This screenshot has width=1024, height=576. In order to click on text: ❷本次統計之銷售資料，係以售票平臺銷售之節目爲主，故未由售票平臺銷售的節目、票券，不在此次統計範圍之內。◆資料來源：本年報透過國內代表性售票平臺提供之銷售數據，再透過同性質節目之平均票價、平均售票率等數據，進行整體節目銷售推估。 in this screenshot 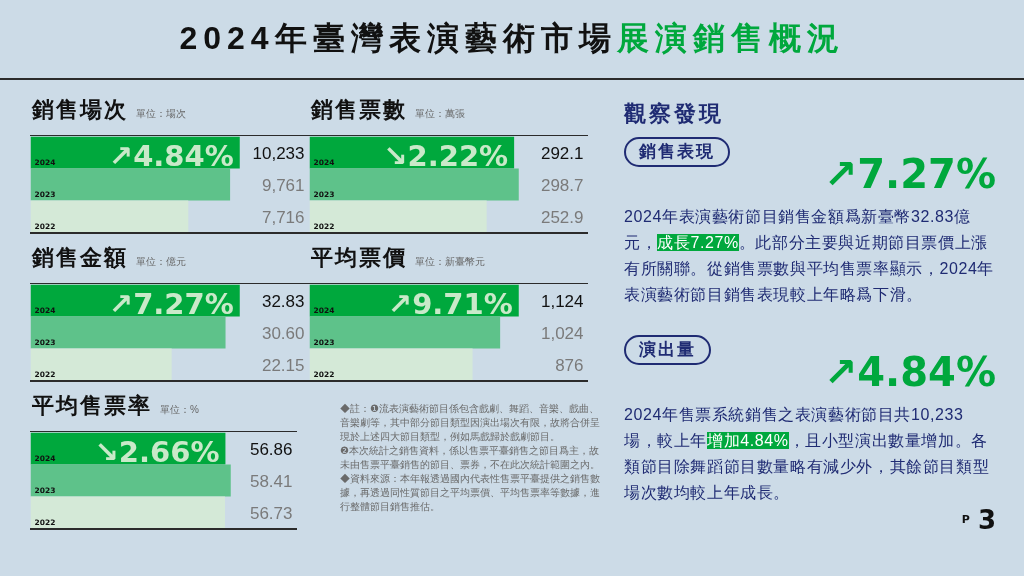, I will do `click(470, 479)`.